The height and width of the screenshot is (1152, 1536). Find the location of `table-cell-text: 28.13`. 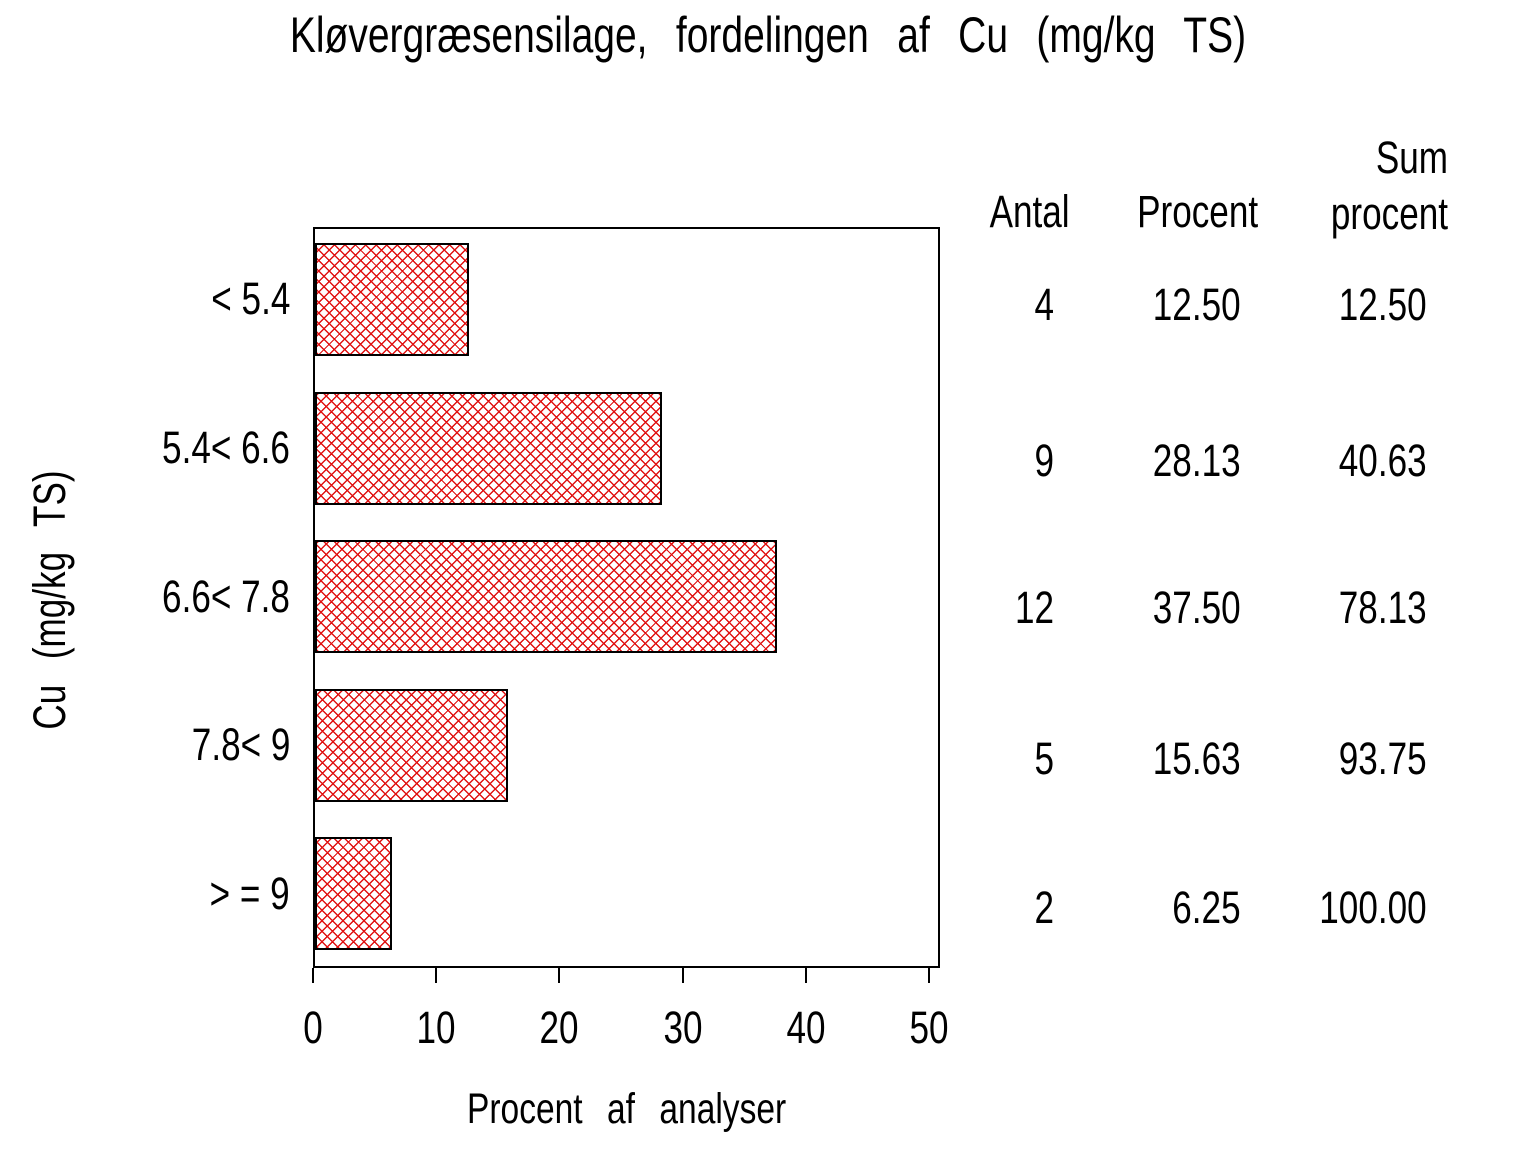

table-cell-text: 28.13 is located at coordinates (1197, 460).